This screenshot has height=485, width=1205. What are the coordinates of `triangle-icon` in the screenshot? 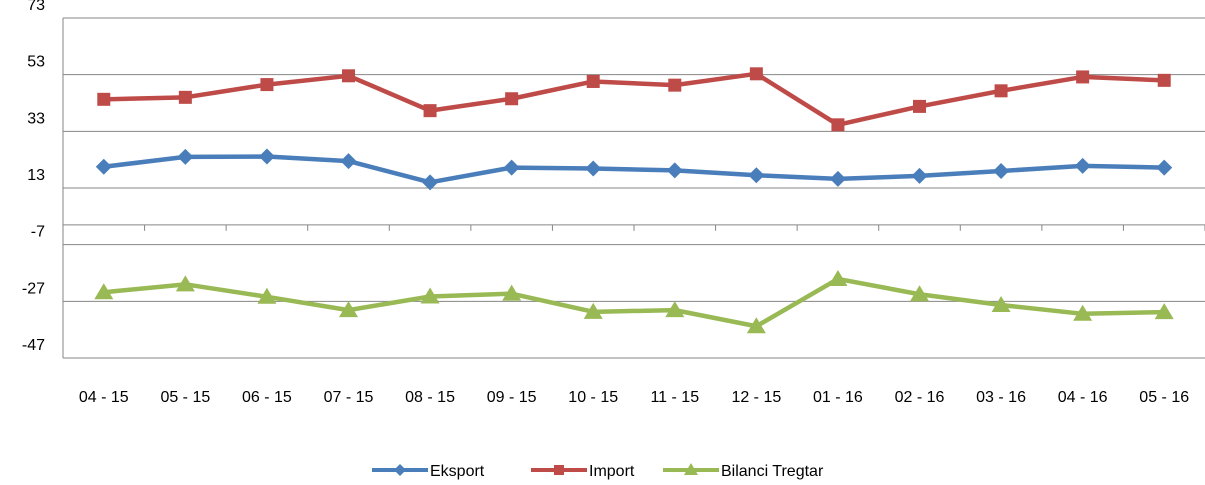 It's located at (691, 469).